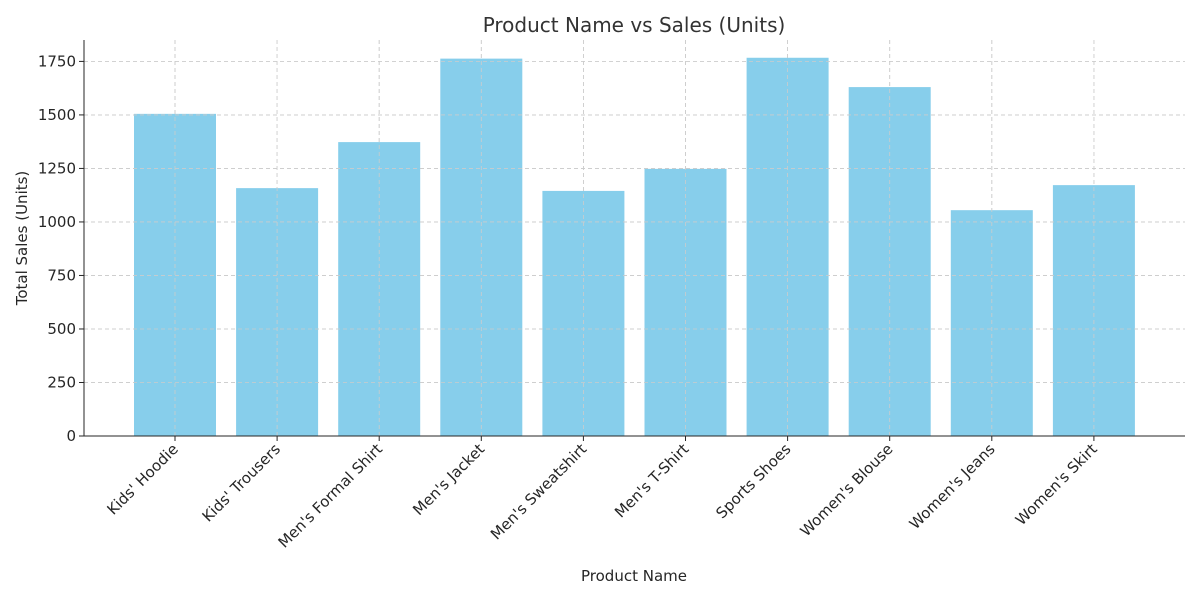 This screenshot has height=600, width=1200. What do you see at coordinates (22, 239) in the screenshot?
I see `y-axis-label: Total Sales (Units)` at bounding box center [22, 239].